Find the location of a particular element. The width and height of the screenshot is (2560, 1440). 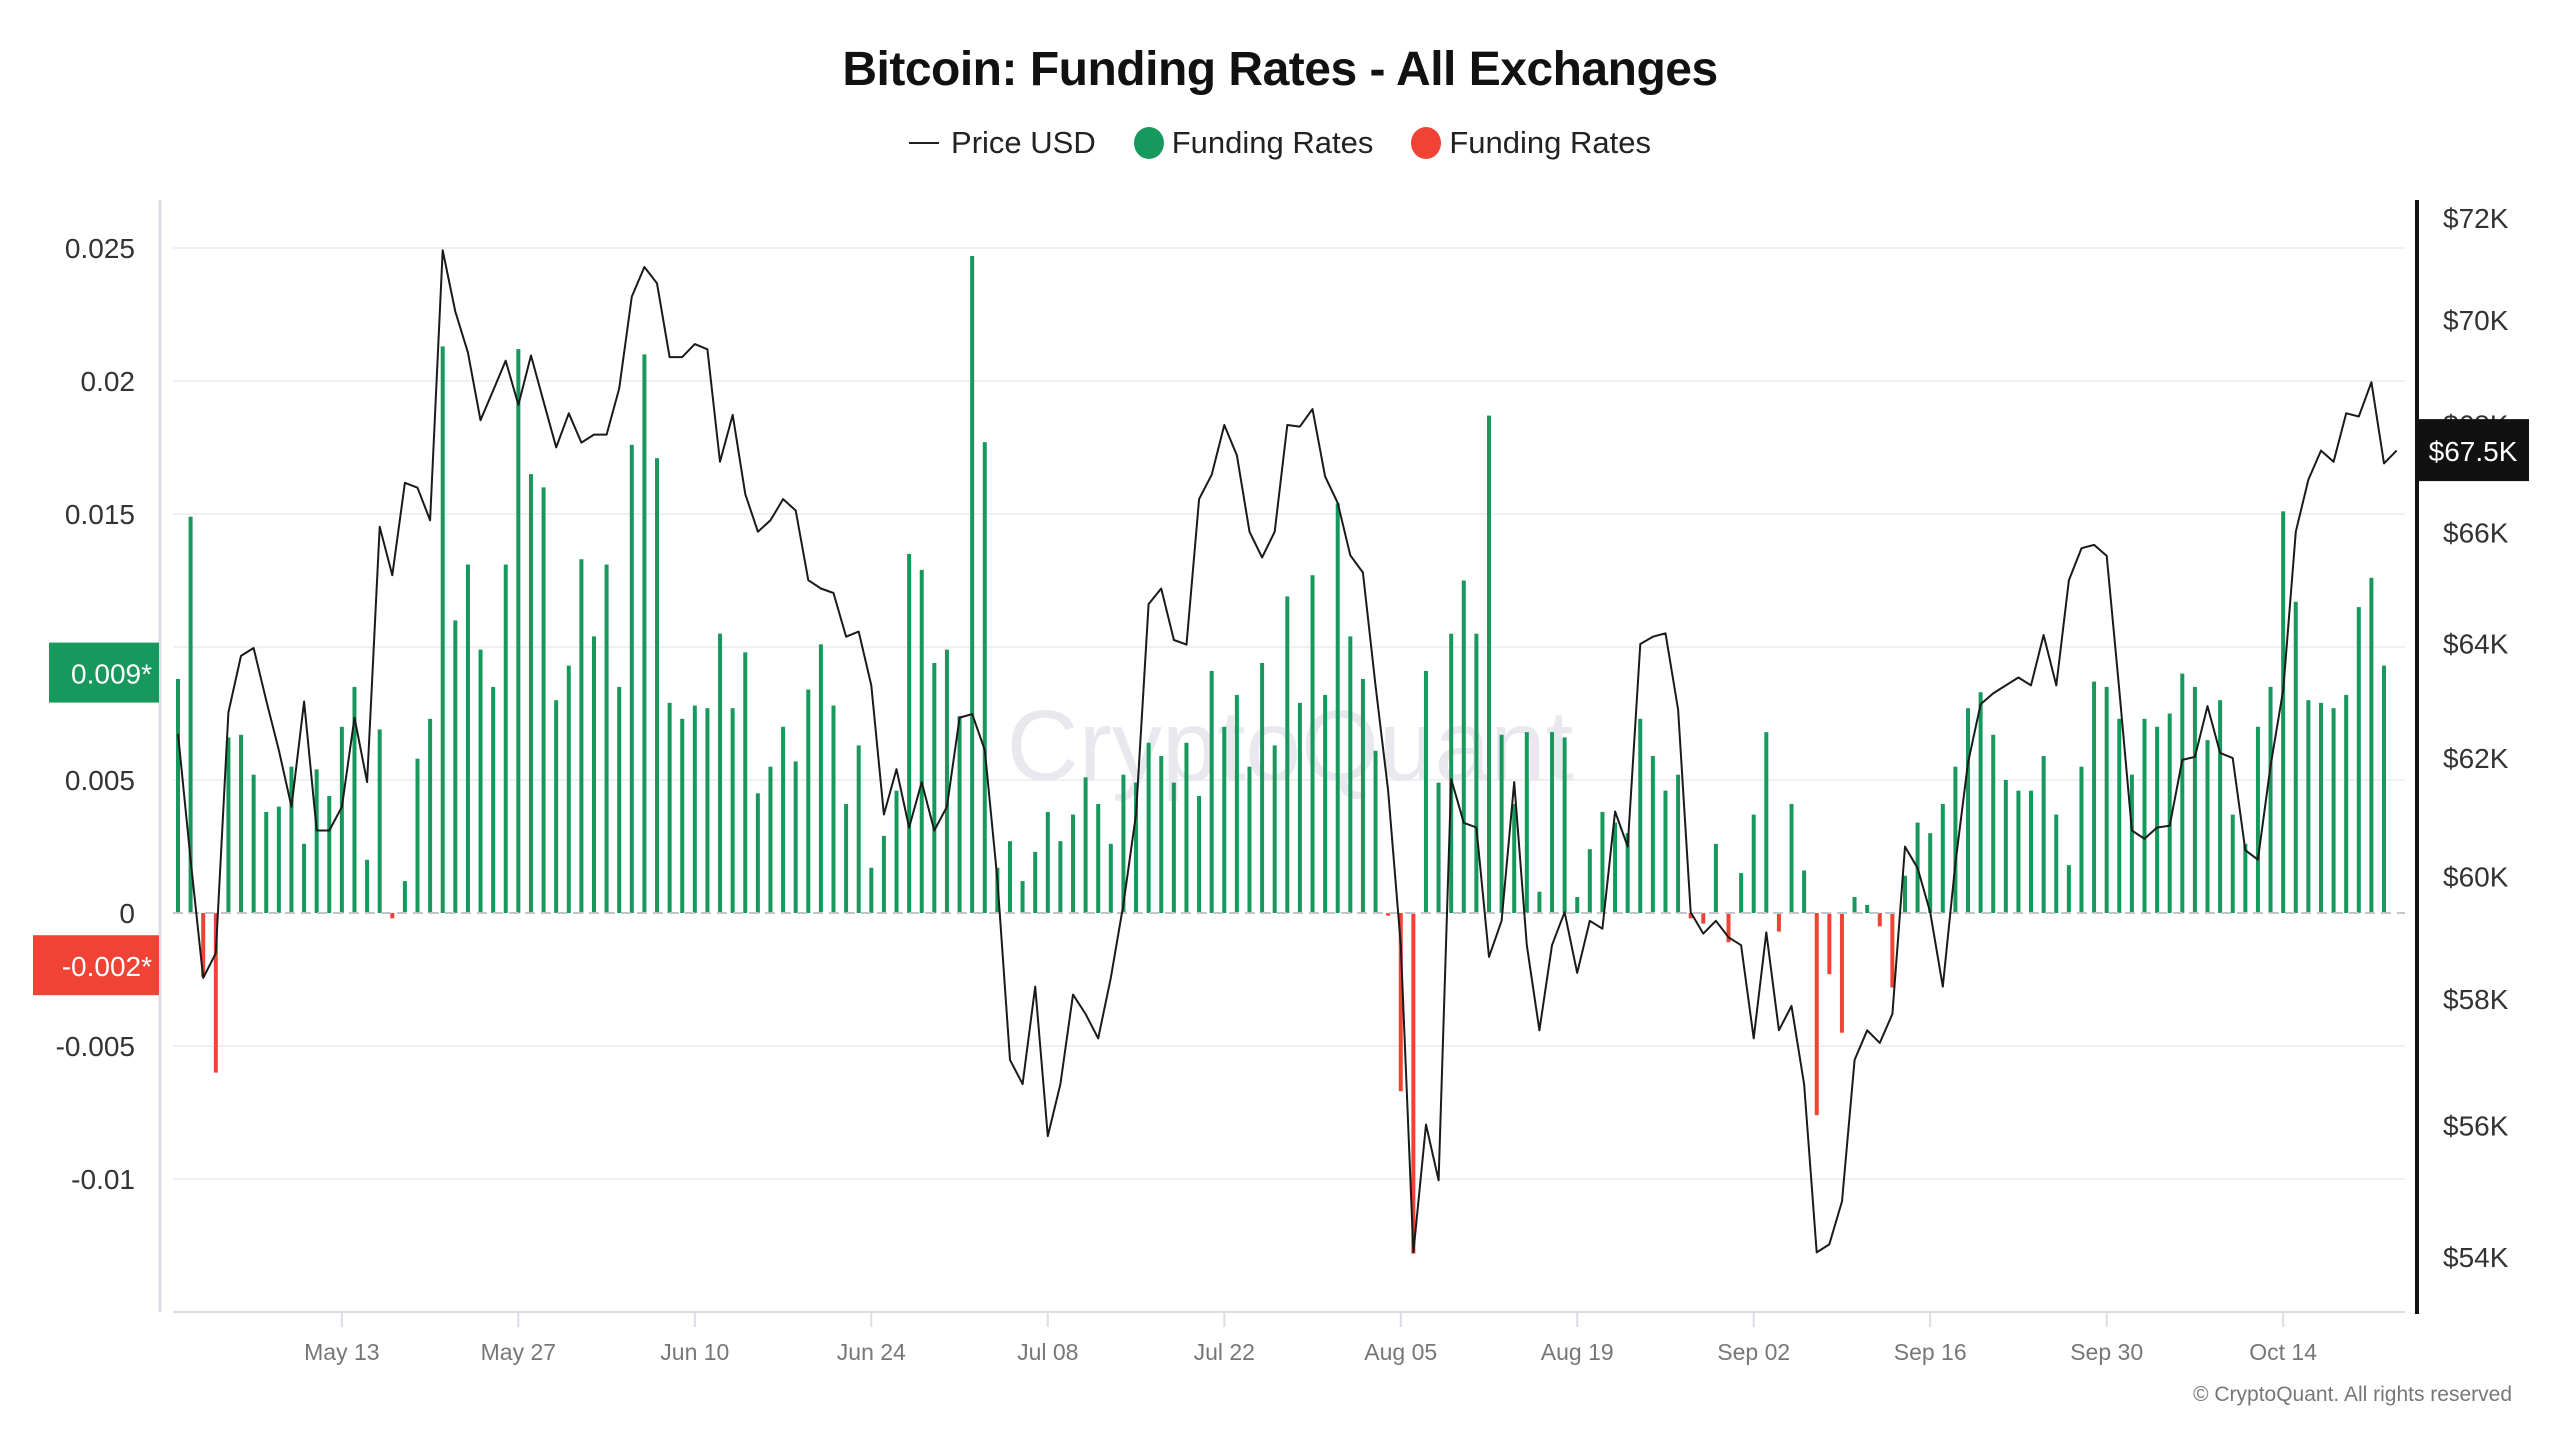

legend-item-price: Price USD is located at coordinates (1002, 143).